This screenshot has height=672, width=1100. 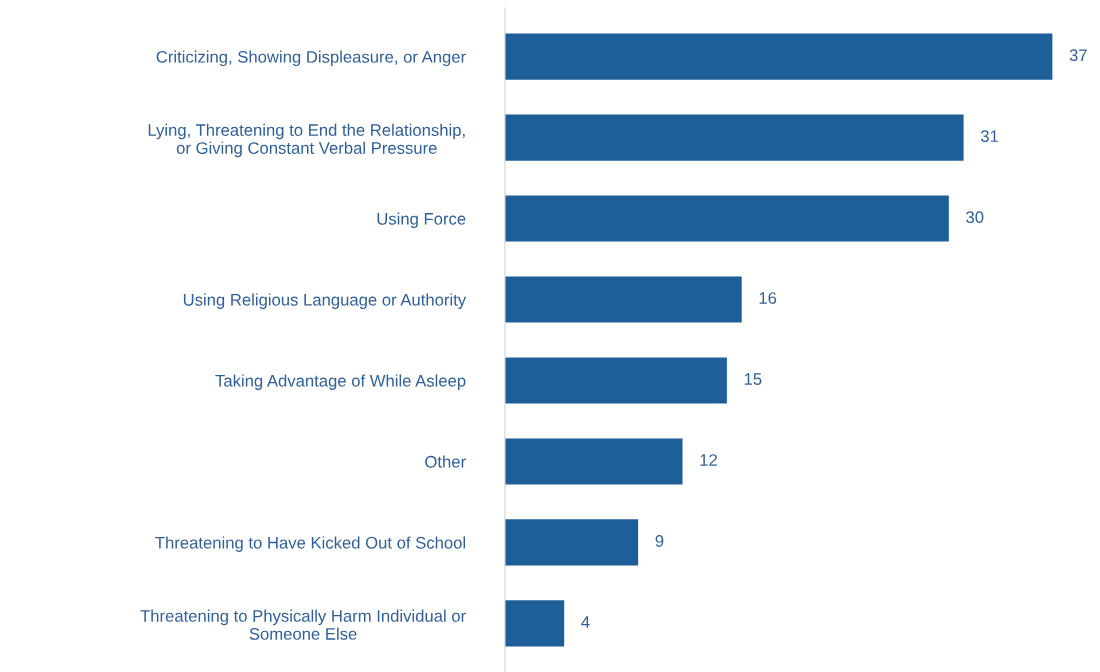 What do you see at coordinates (310, 544) in the screenshot?
I see `y-tick-label: Threatening to Have Kicked Out of School` at bounding box center [310, 544].